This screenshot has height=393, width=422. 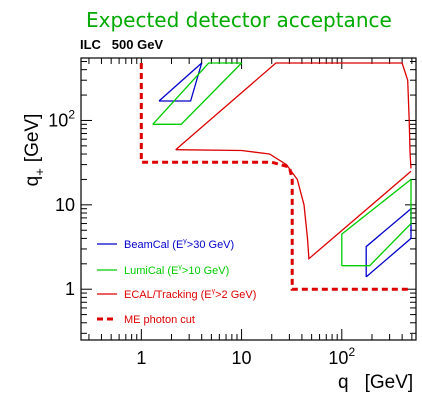 I want to click on x-tick-label: 1, so click(x=141, y=358).